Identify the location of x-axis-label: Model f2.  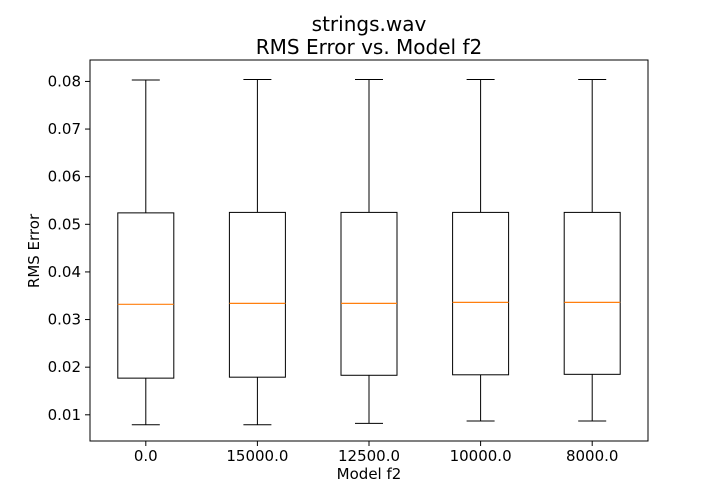
(369, 474).